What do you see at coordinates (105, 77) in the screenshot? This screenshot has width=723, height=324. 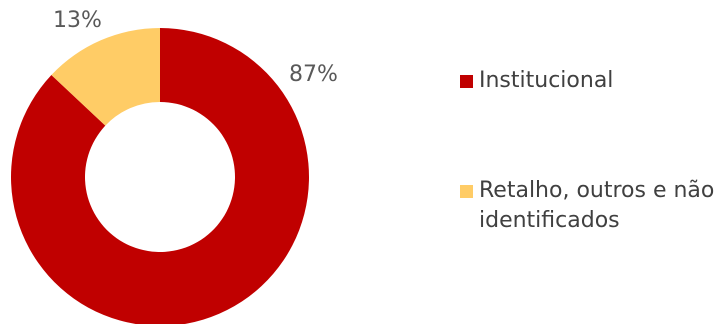 I see `slice-retalho` at bounding box center [105, 77].